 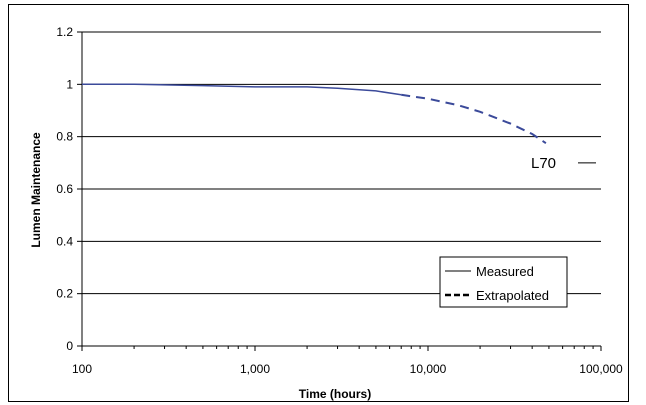 What do you see at coordinates (64, 32) in the screenshot?
I see `y-tick-label: 1.2` at bounding box center [64, 32].